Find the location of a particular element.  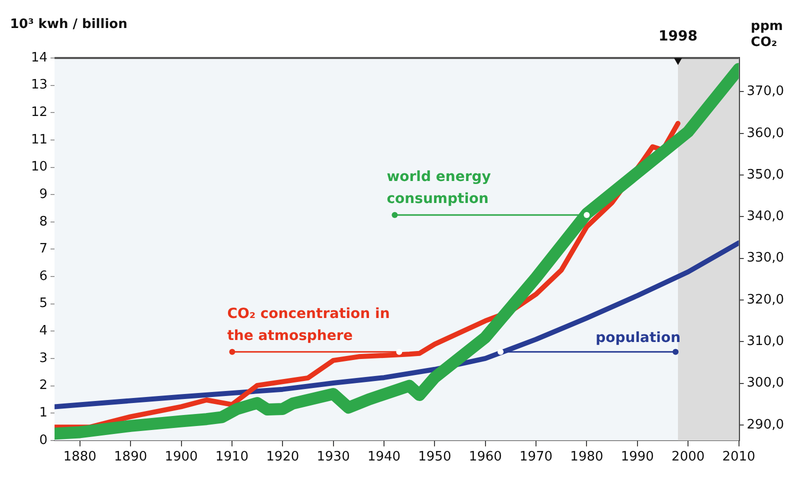

y-tick-label: 7 is located at coordinates (43, 249).